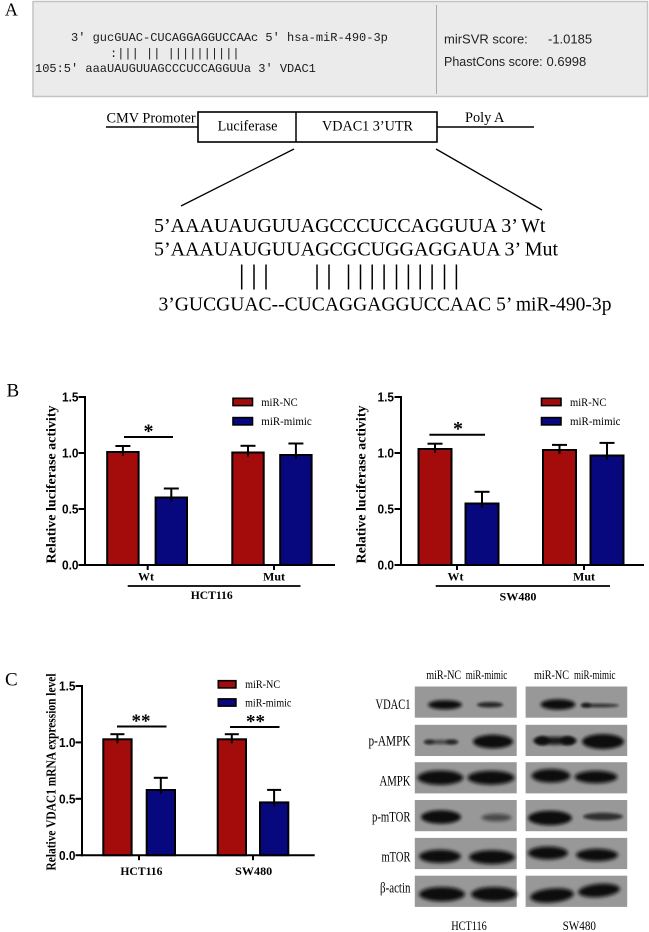 The width and height of the screenshot is (649, 932). Describe the element at coordinates (391, 818) in the screenshot. I see `svg-text: p-mTOR` at that location.